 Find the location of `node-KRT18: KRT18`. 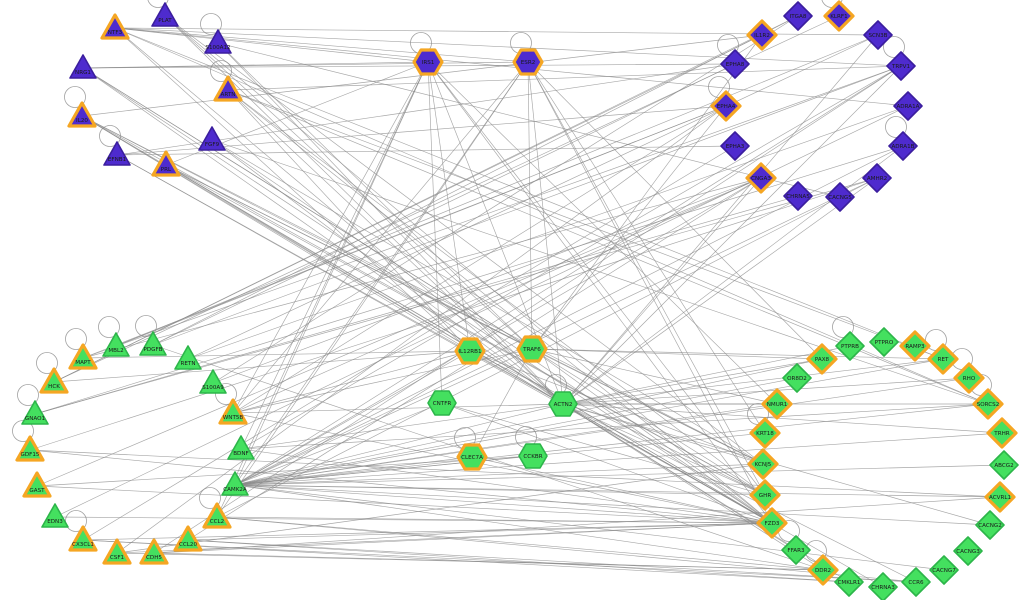

node-KRT18: KRT18 is located at coordinates (765, 433).